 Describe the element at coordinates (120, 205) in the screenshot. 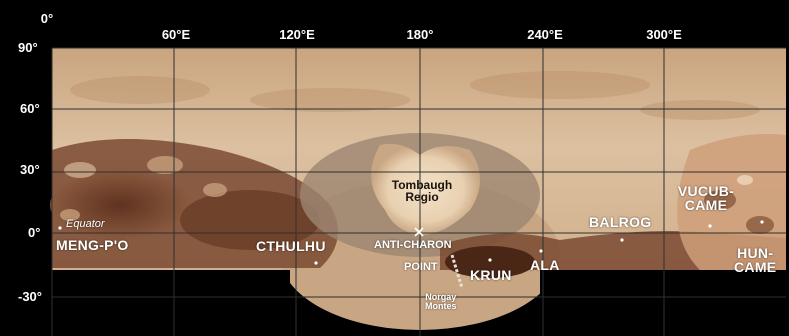

I see `meng-po-dark` at that location.